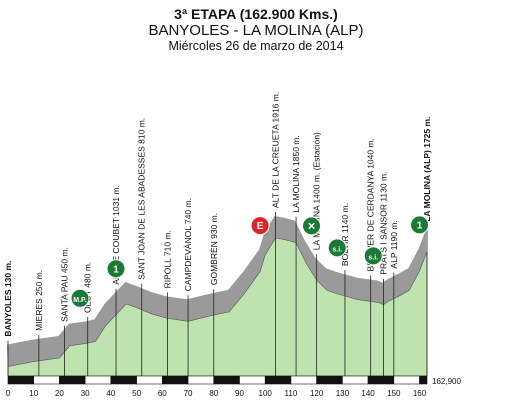  Describe the element at coordinates (276, 150) in the screenshot. I see `place-label: ALT DE LA CREUETA 1916 m.` at that location.